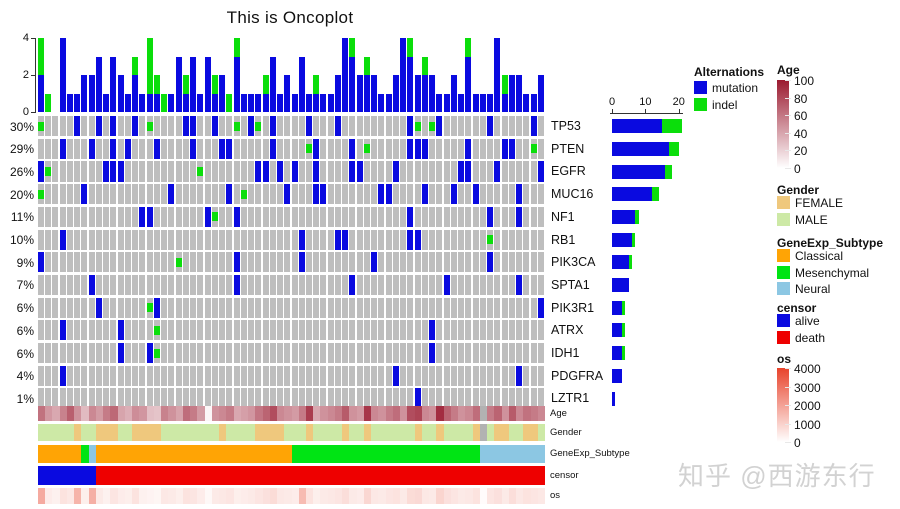  Describe the element at coordinates (555, 495) in the screenshot. I see `annotation-label-os: os` at that location.